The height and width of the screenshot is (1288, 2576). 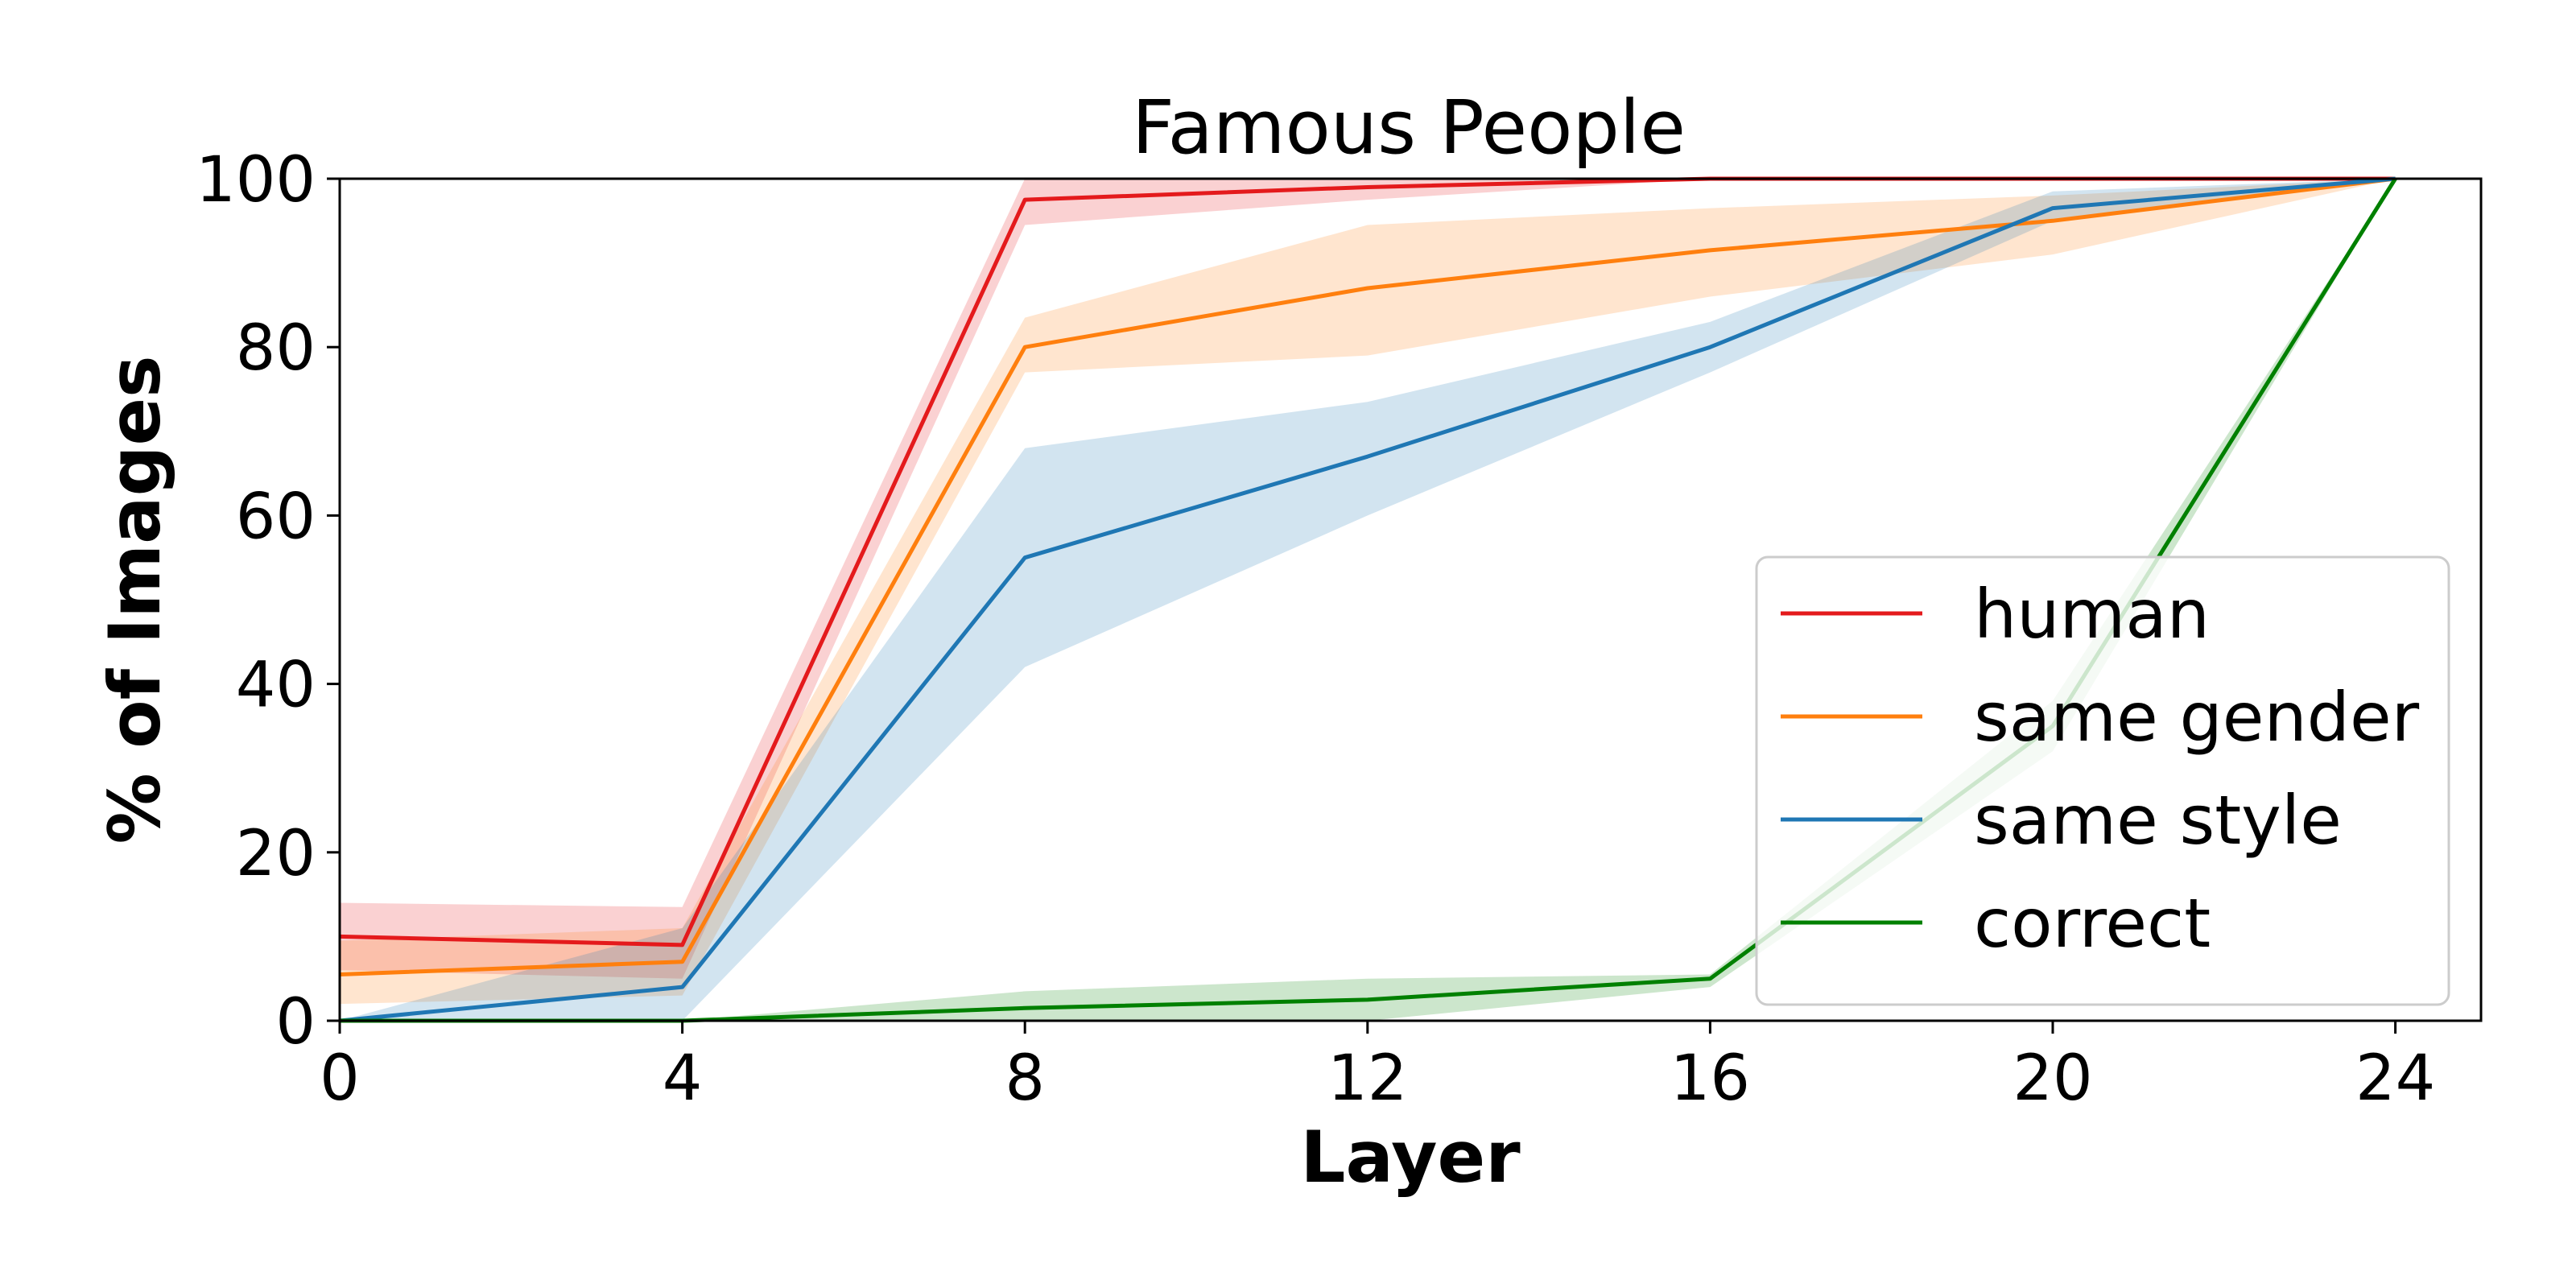 What do you see at coordinates (268, 601) in the screenshot?
I see `y-axis-ticks: 0 20 40 60 80 100` at bounding box center [268, 601].